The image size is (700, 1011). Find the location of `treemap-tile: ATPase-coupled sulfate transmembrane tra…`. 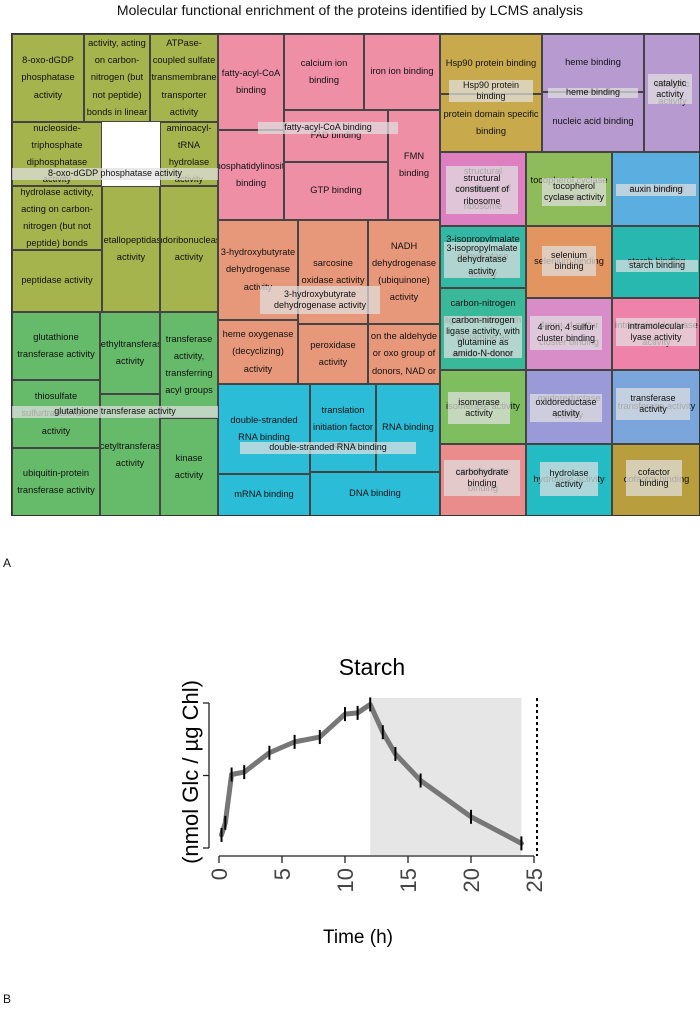

treemap-tile: ATPase-coupled sulfate transmembrane tra… is located at coordinates (184, 78).